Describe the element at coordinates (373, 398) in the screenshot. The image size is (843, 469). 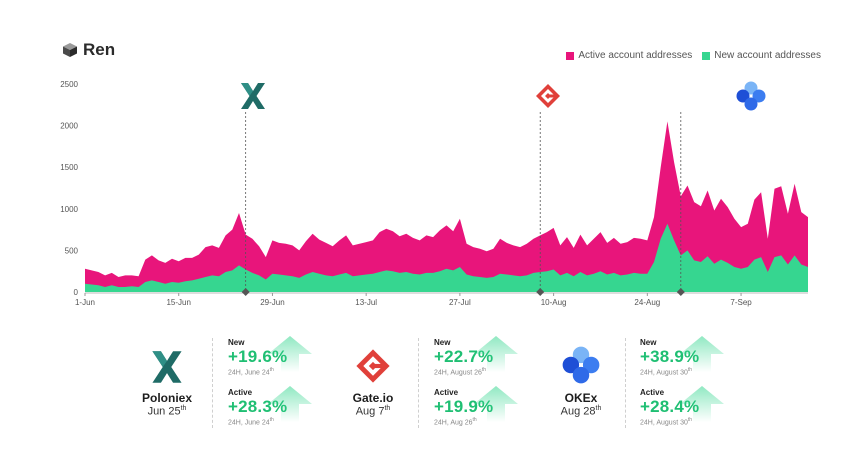
I see `exchange-name: Gate.io` at that location.